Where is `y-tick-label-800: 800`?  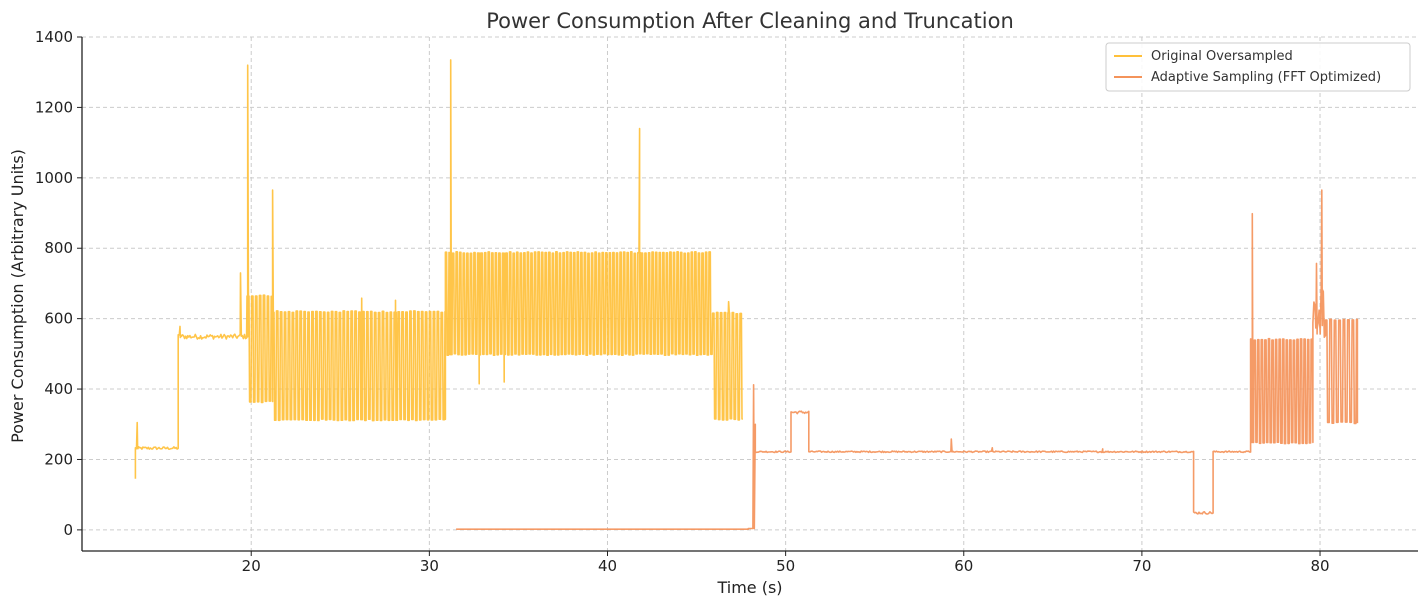
y-tick-label-800: 800 is located at coordinates (58, 248).